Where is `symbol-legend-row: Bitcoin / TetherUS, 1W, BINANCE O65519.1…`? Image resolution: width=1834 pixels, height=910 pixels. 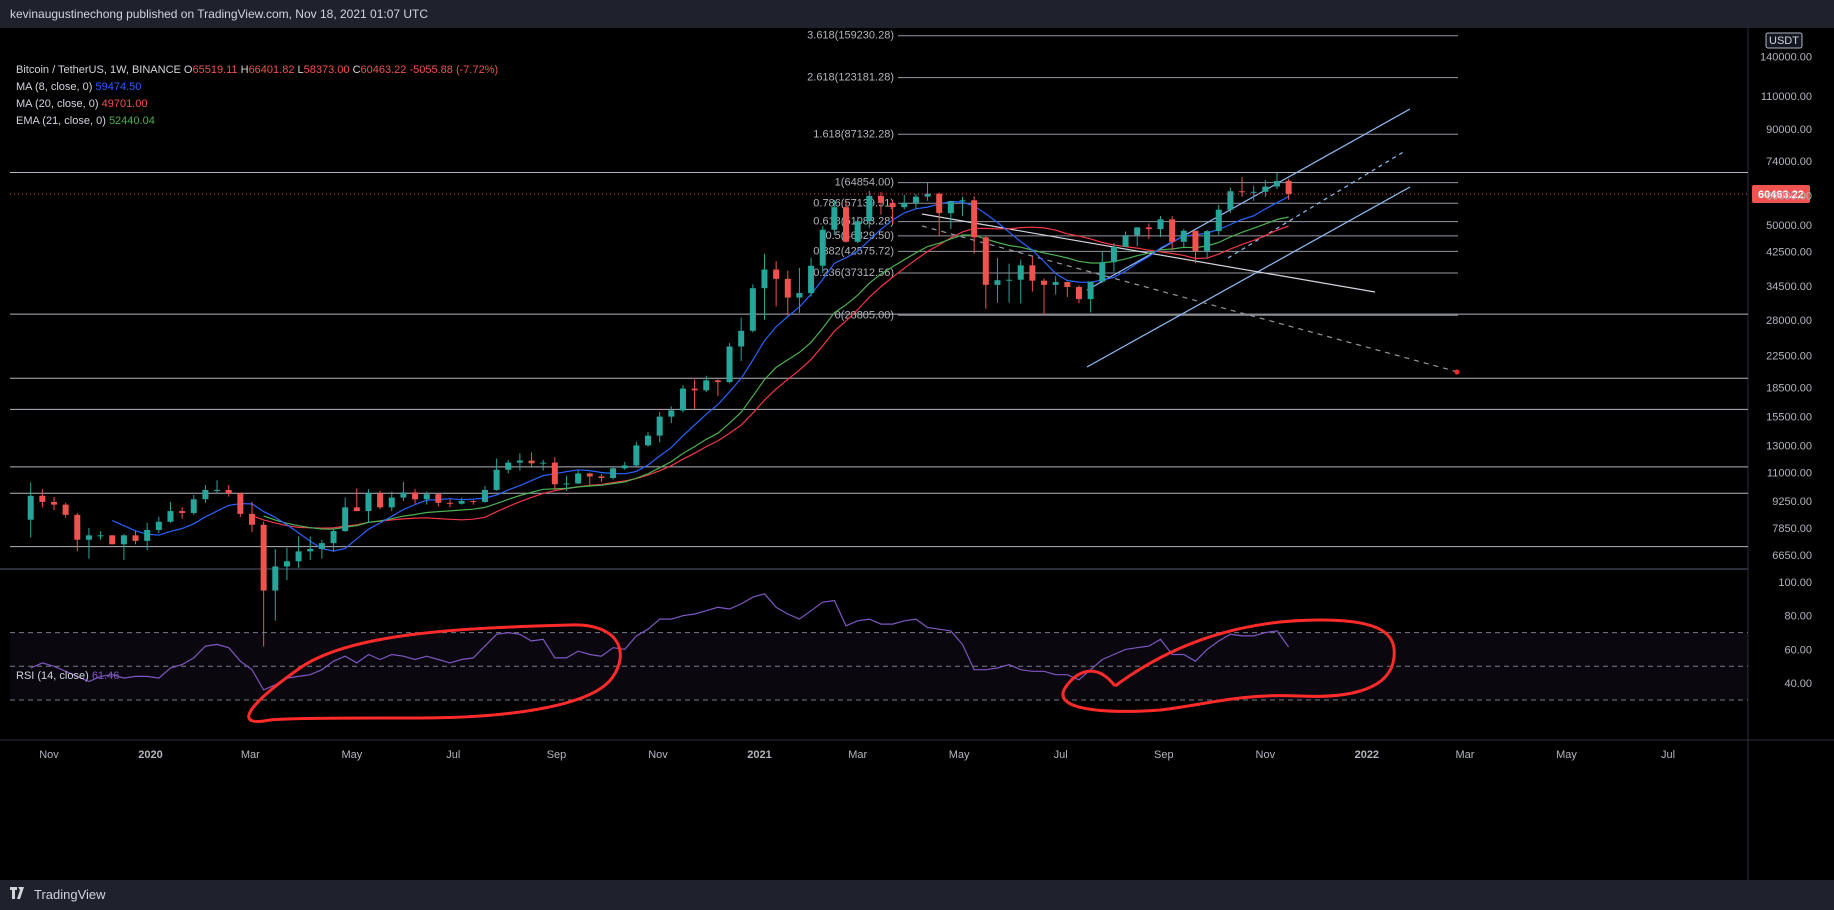
symbol-legend-row: Bitcoin / TetherUS, 1W, BINANCE O65519.1… is located at coordinates (257, 70).